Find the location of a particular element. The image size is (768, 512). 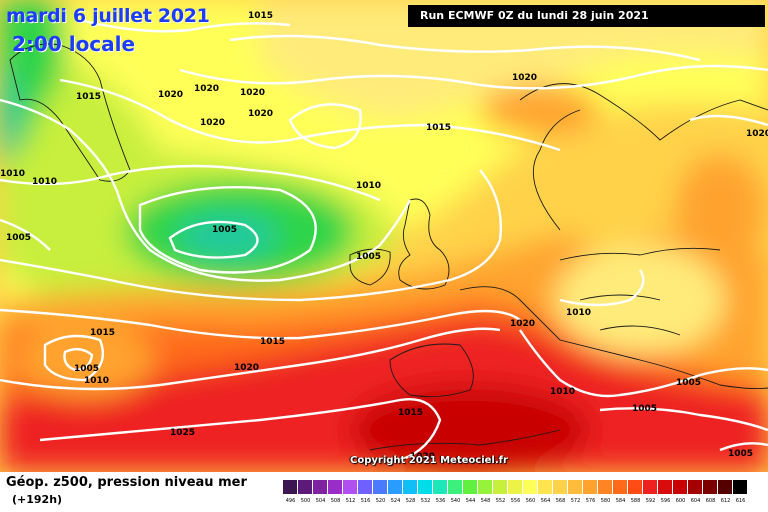

scale-value-label: 520 is located at coordinates (380, 501).